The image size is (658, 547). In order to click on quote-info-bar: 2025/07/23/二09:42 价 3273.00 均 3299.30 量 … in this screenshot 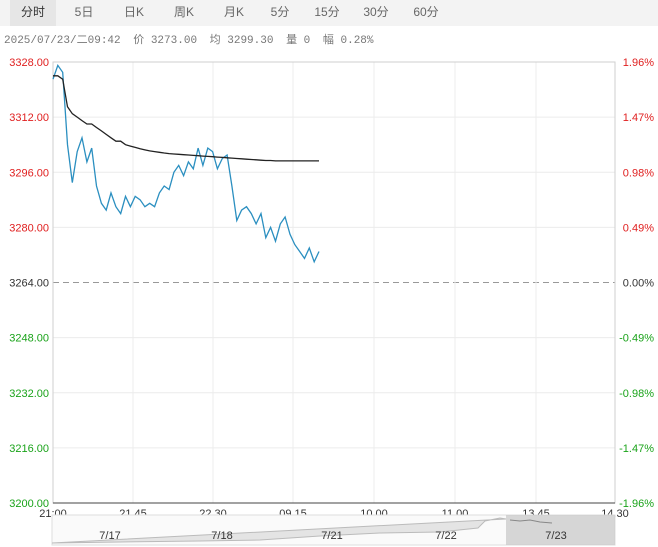, I will do `click(192, 39)`.